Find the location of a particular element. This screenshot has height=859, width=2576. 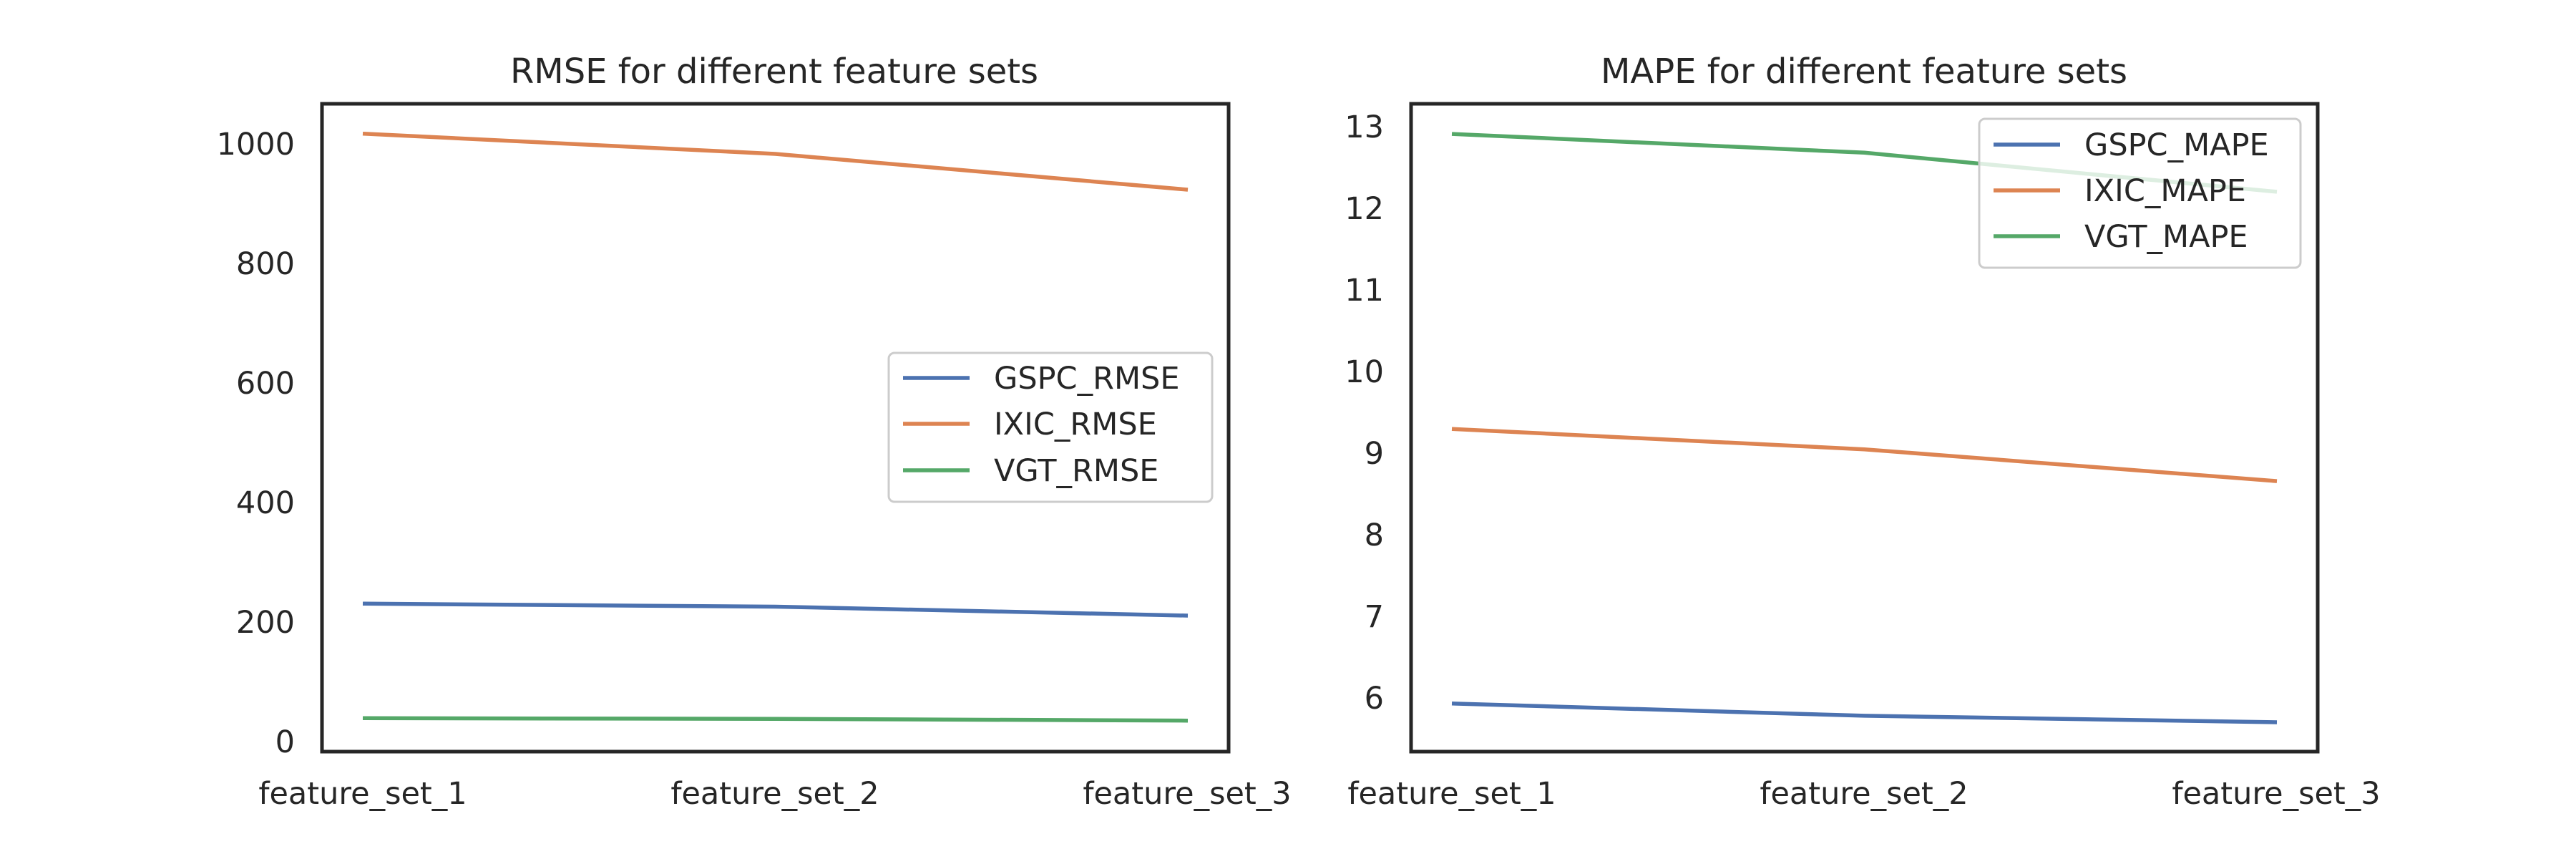

mape-y-tick-label: 11 is located at coordinates (1364, 291).